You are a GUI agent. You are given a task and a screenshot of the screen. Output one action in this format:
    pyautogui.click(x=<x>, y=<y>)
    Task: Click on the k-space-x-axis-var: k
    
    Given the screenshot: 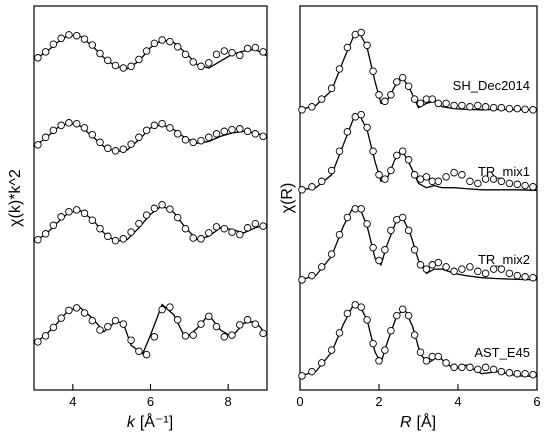 What is the action you would take?
    pyautogui.click(x=131, y=422)
    